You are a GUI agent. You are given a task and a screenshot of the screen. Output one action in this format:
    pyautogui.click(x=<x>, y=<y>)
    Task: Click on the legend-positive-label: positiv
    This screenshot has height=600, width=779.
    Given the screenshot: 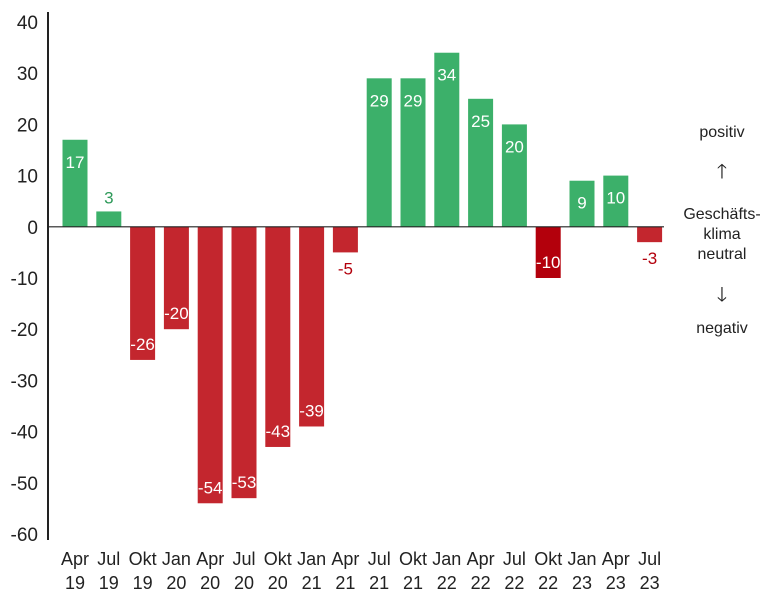 What is the action you would take?
    pyautogui.click(x=722, y=132)
    